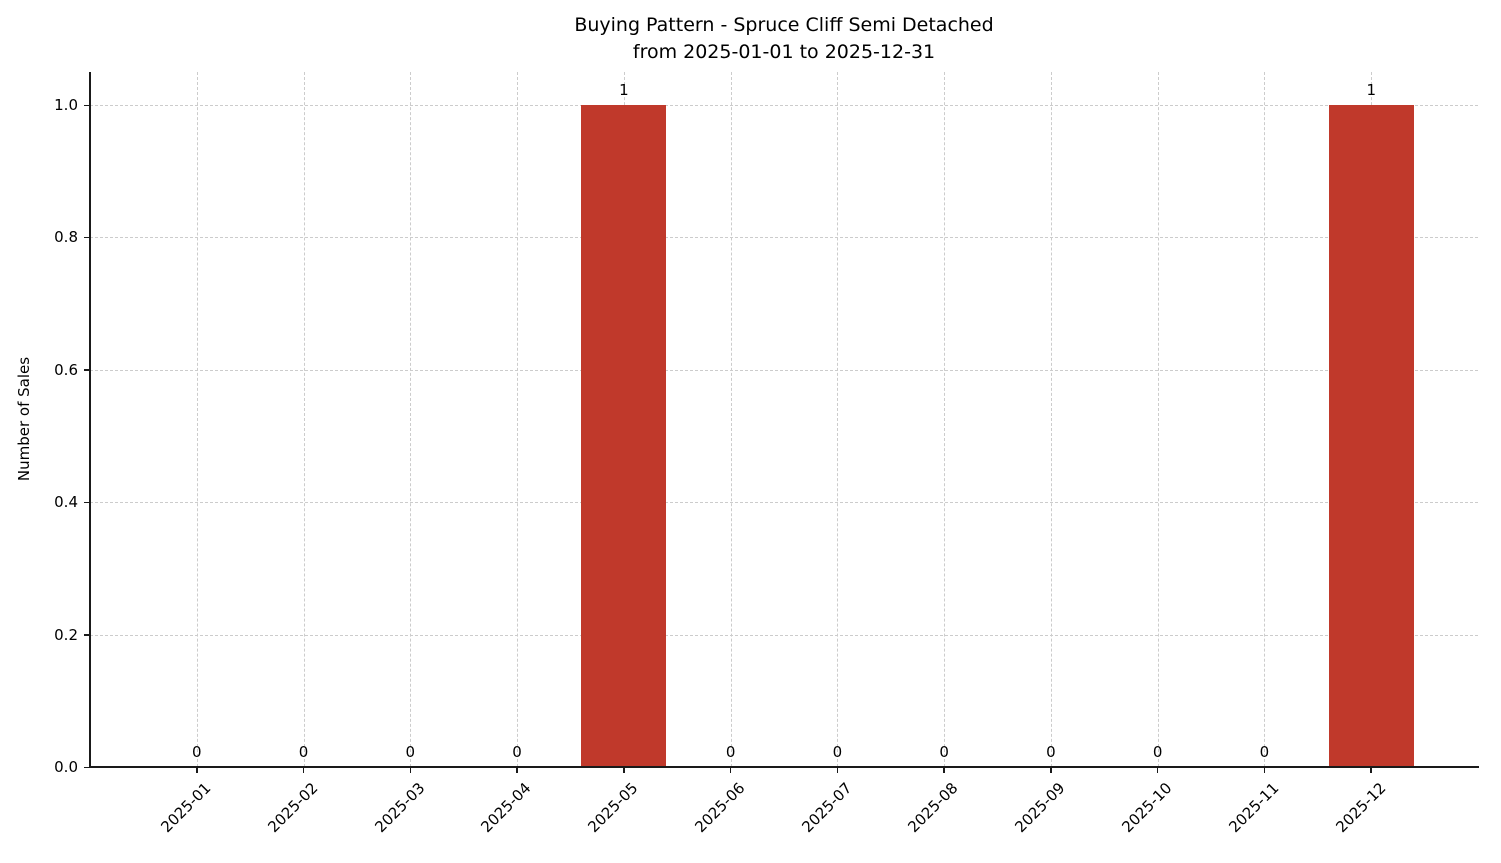 Image resolution: width=1501 pixels, height=863 pixels. What do you see at coordinates (933, 808) in the screenshot?
I see `x-tick-label: 2025-08` at bounding box center [933, 808].